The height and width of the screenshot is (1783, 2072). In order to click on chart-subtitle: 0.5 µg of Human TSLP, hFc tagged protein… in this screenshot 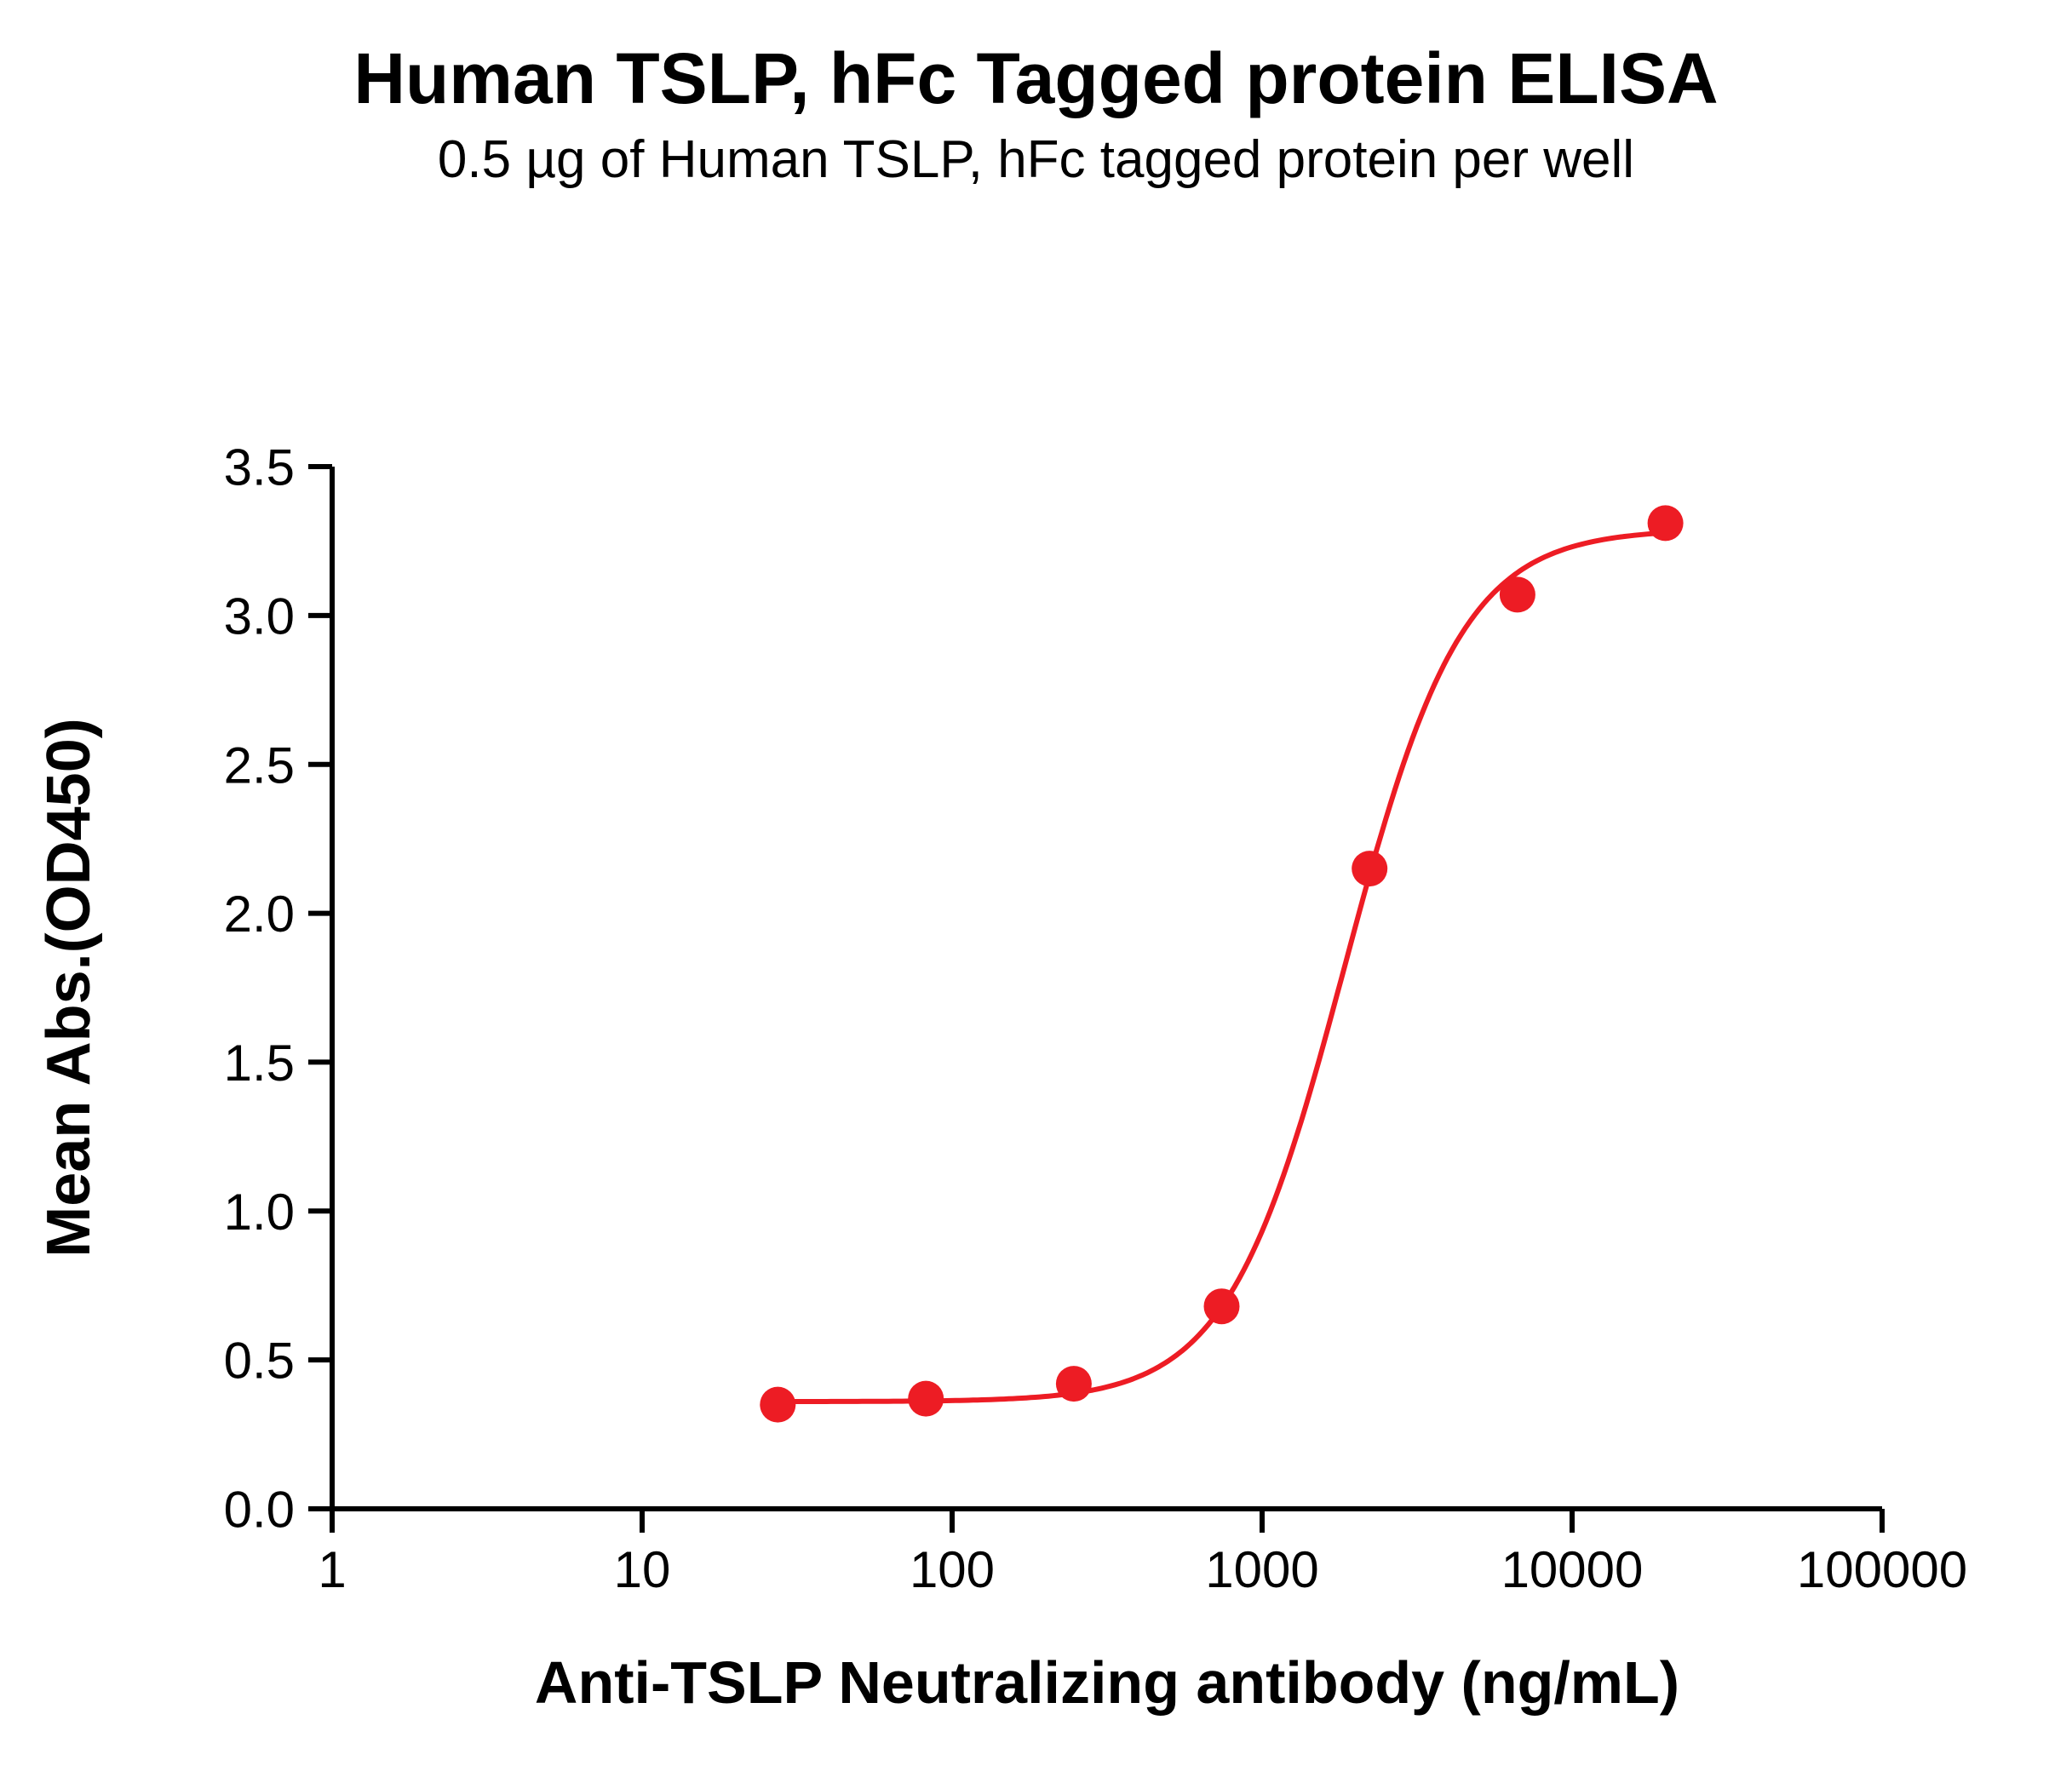, I will do `click(1036, 159)`.